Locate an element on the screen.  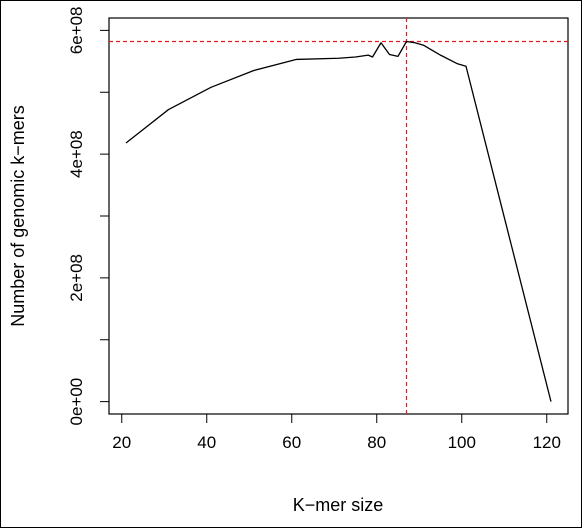
x-tick-label: 120 is located at coordinates (547, 442).